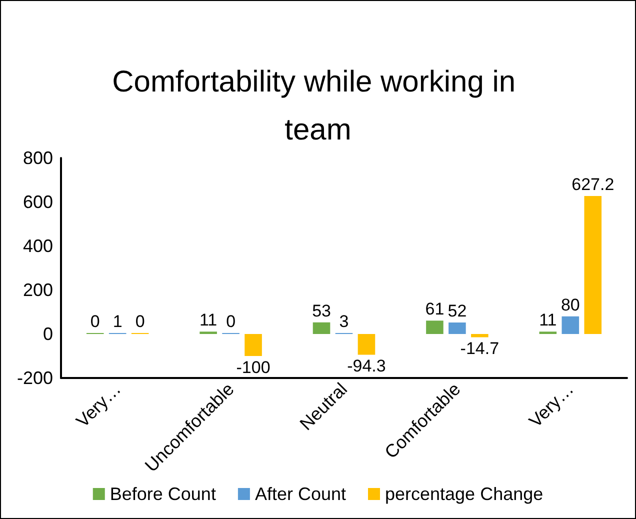  Describe the element at coordinates (318, 106) in the screenshot. I see `chart-title: Comfortability while working in team` at that location.